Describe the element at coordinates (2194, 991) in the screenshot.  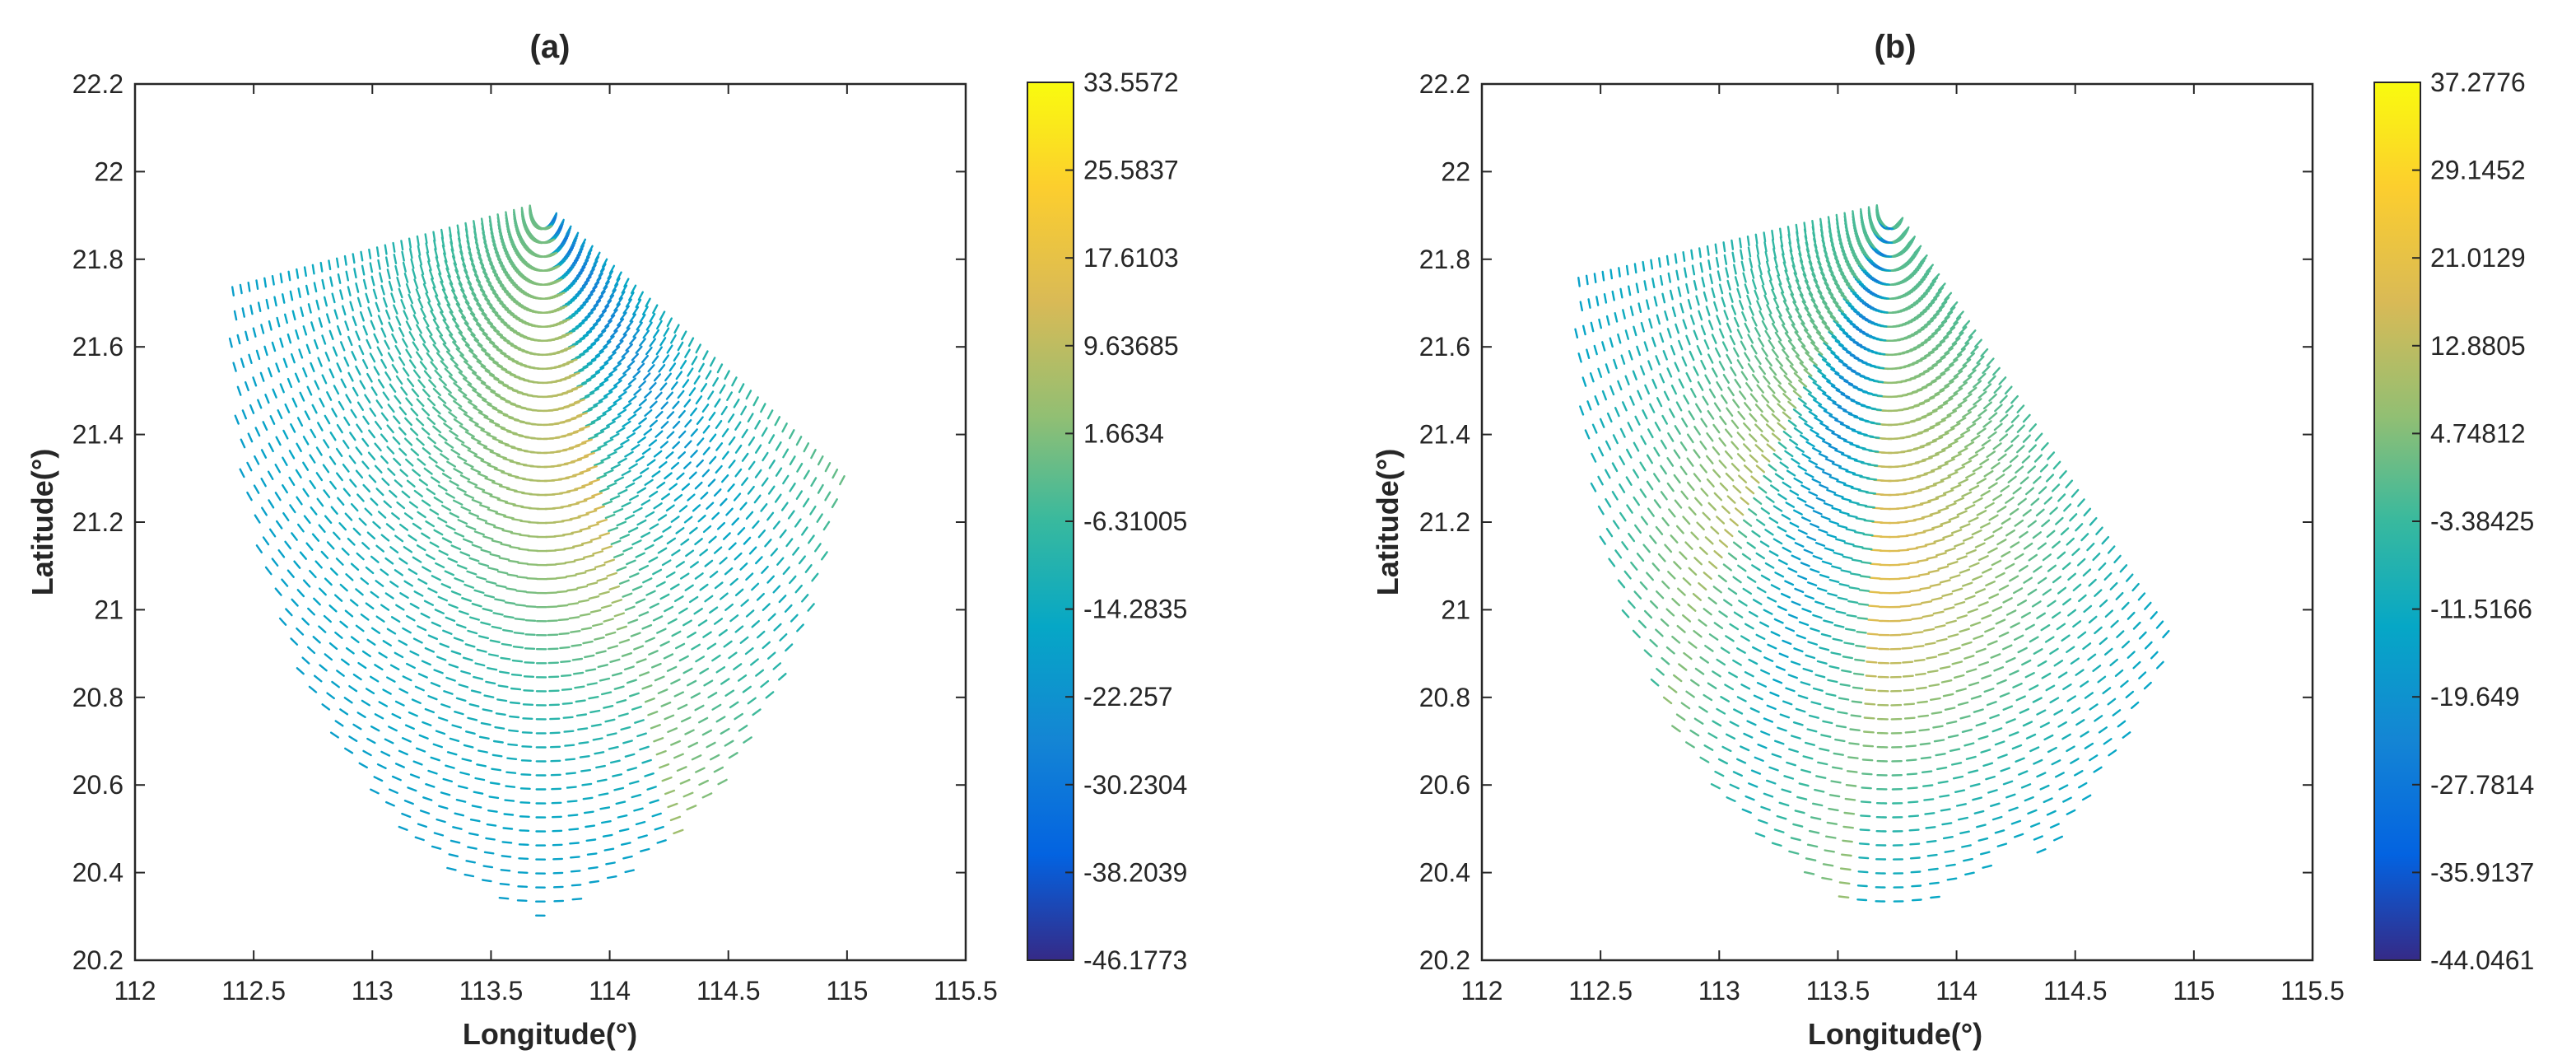
I see `x-tick-label: 115` at that location.